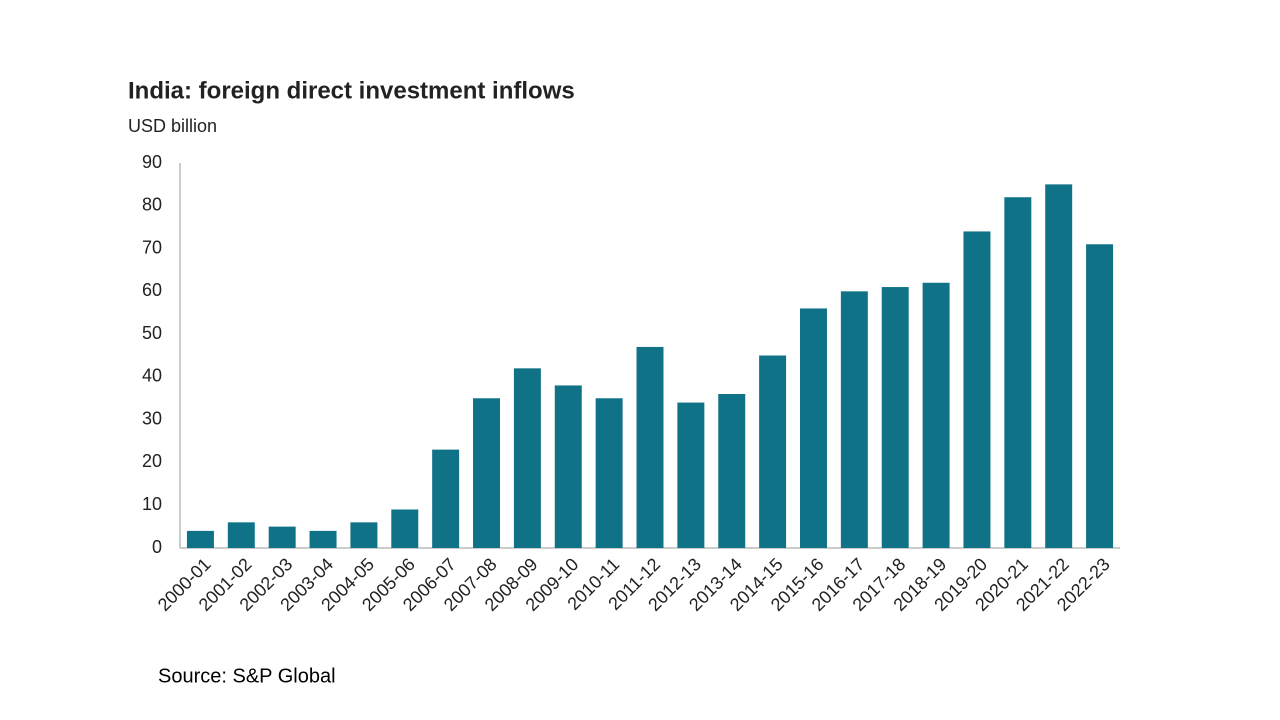 The image size is (1280, 720). I want to click on y-tick-label: 10, so click(152, 504).